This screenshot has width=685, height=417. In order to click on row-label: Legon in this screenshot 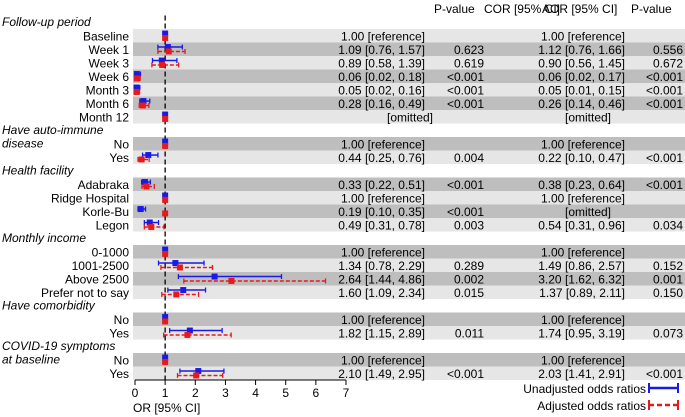, I will do `click(112, 225)`.